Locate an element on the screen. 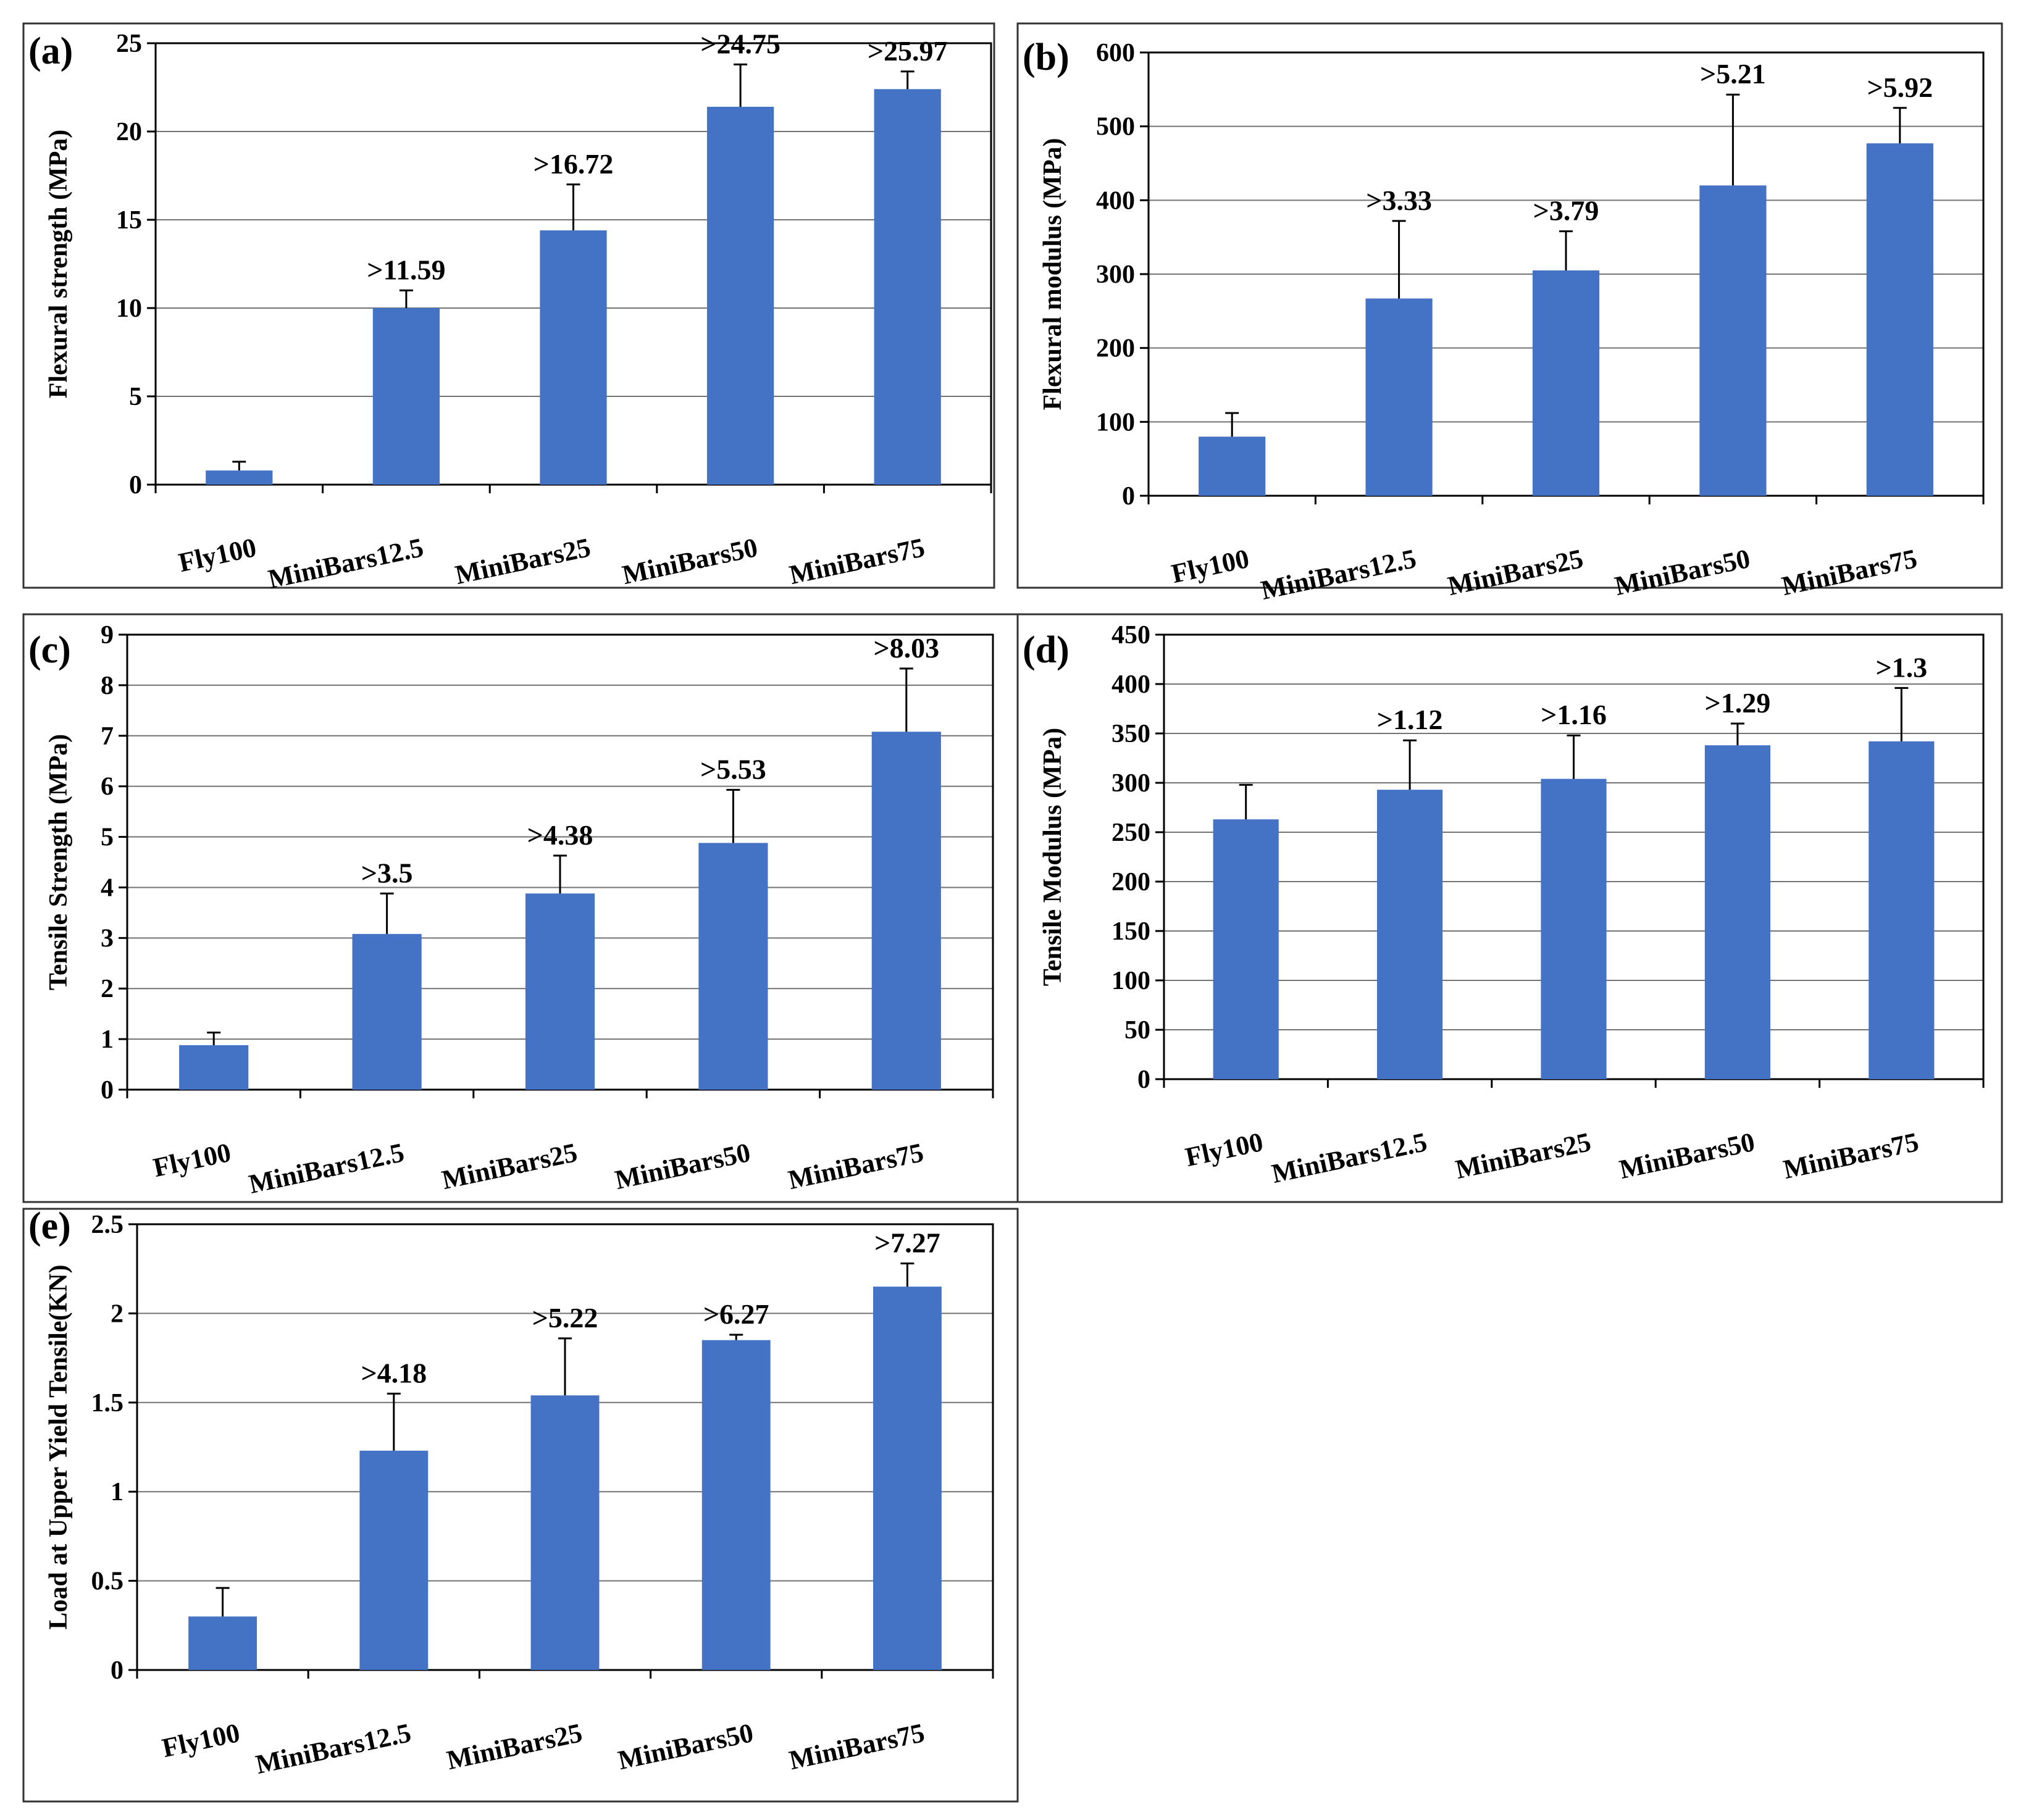 This screenshot has height=1820, width=2026. data-label: >4.38 is located at coordinates (560, 835).